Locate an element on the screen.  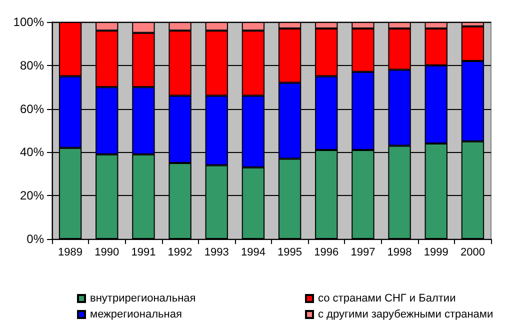
y-tick-label: 60% is located at coordinates (32, 109).